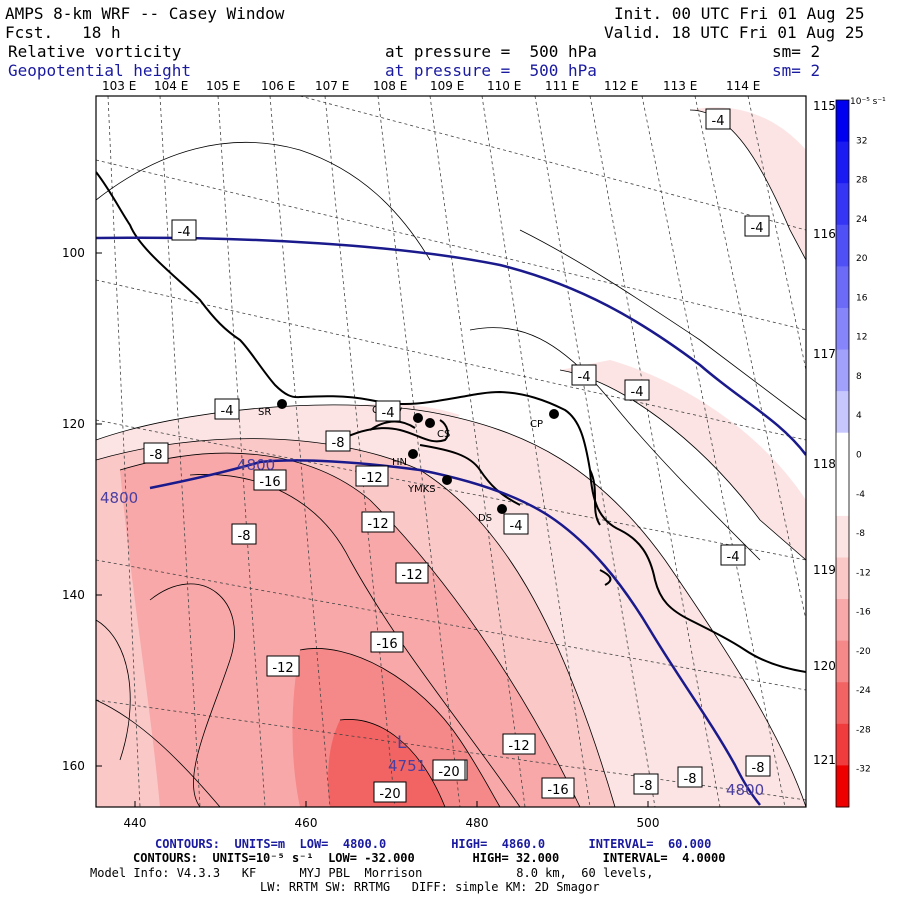 The height and width of the screenshot is (900, 900). I want to click on x-tick-label: 480, so click(477, 823).